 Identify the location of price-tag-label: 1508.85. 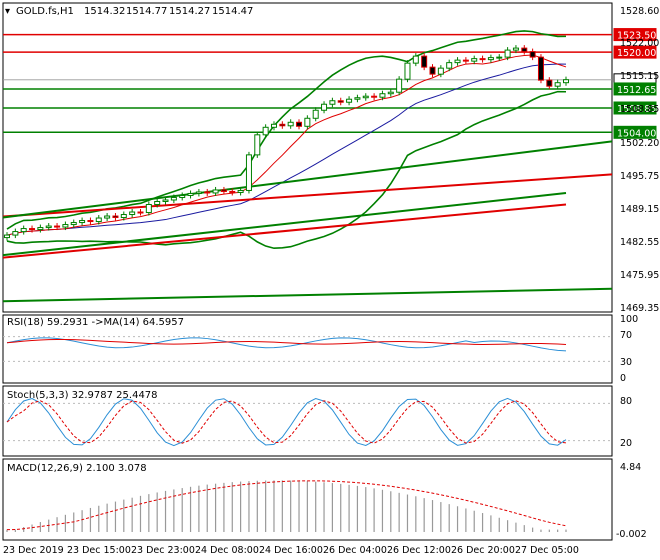
(636, 109).